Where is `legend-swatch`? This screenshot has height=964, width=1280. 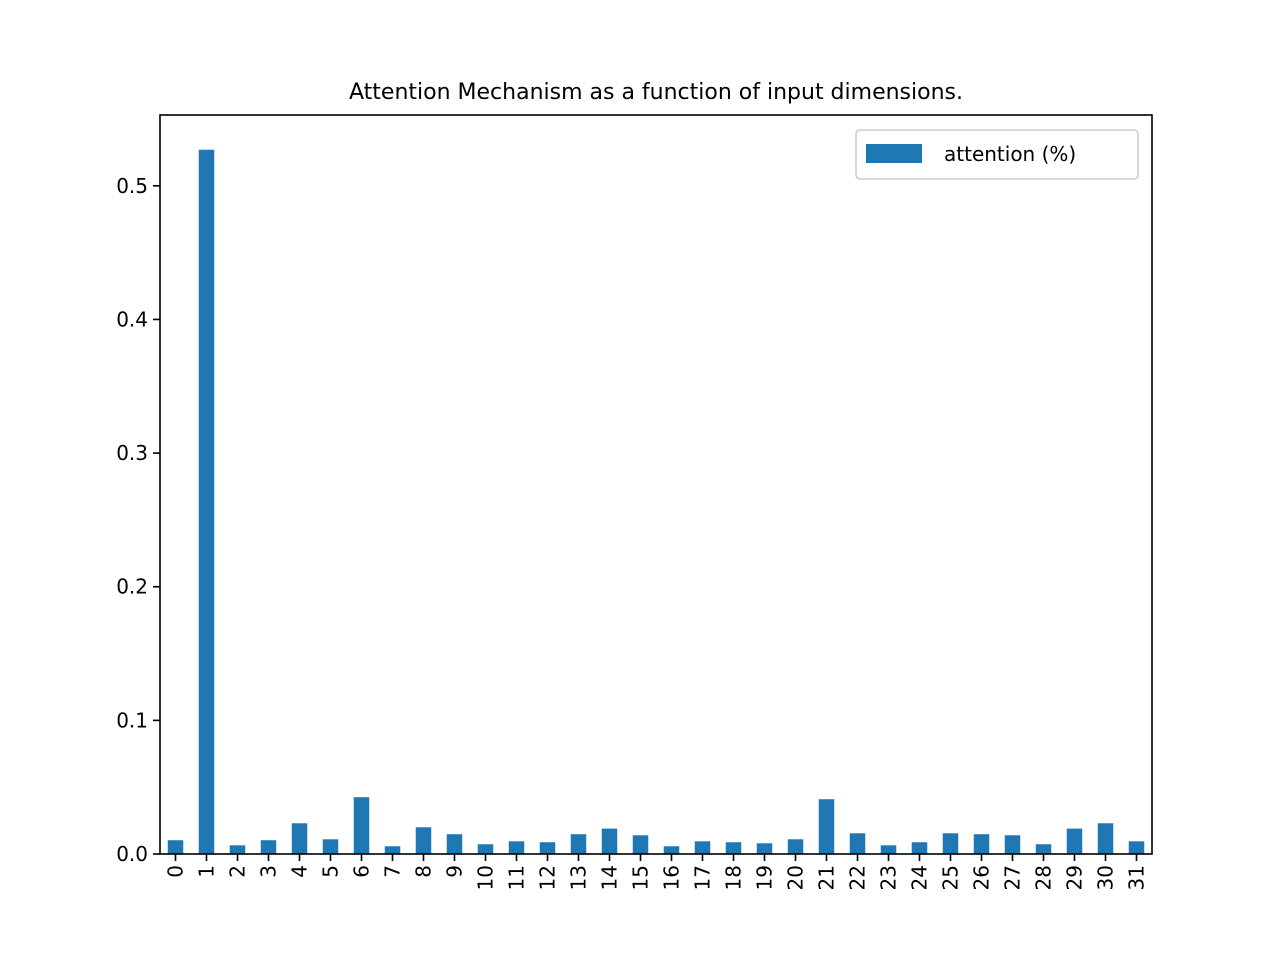 legend-swatch is located at coordinates (894, 153).